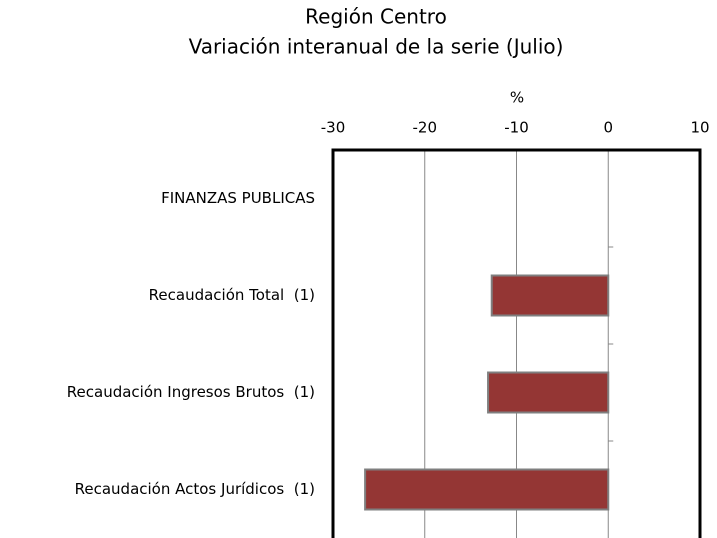 The image size is (717, 538). What do you see at coordinates (238, 198) in the screenshot?
I see `y-tick-label: FINANZAS PUBLICAS` at bounding box center [238, 198].